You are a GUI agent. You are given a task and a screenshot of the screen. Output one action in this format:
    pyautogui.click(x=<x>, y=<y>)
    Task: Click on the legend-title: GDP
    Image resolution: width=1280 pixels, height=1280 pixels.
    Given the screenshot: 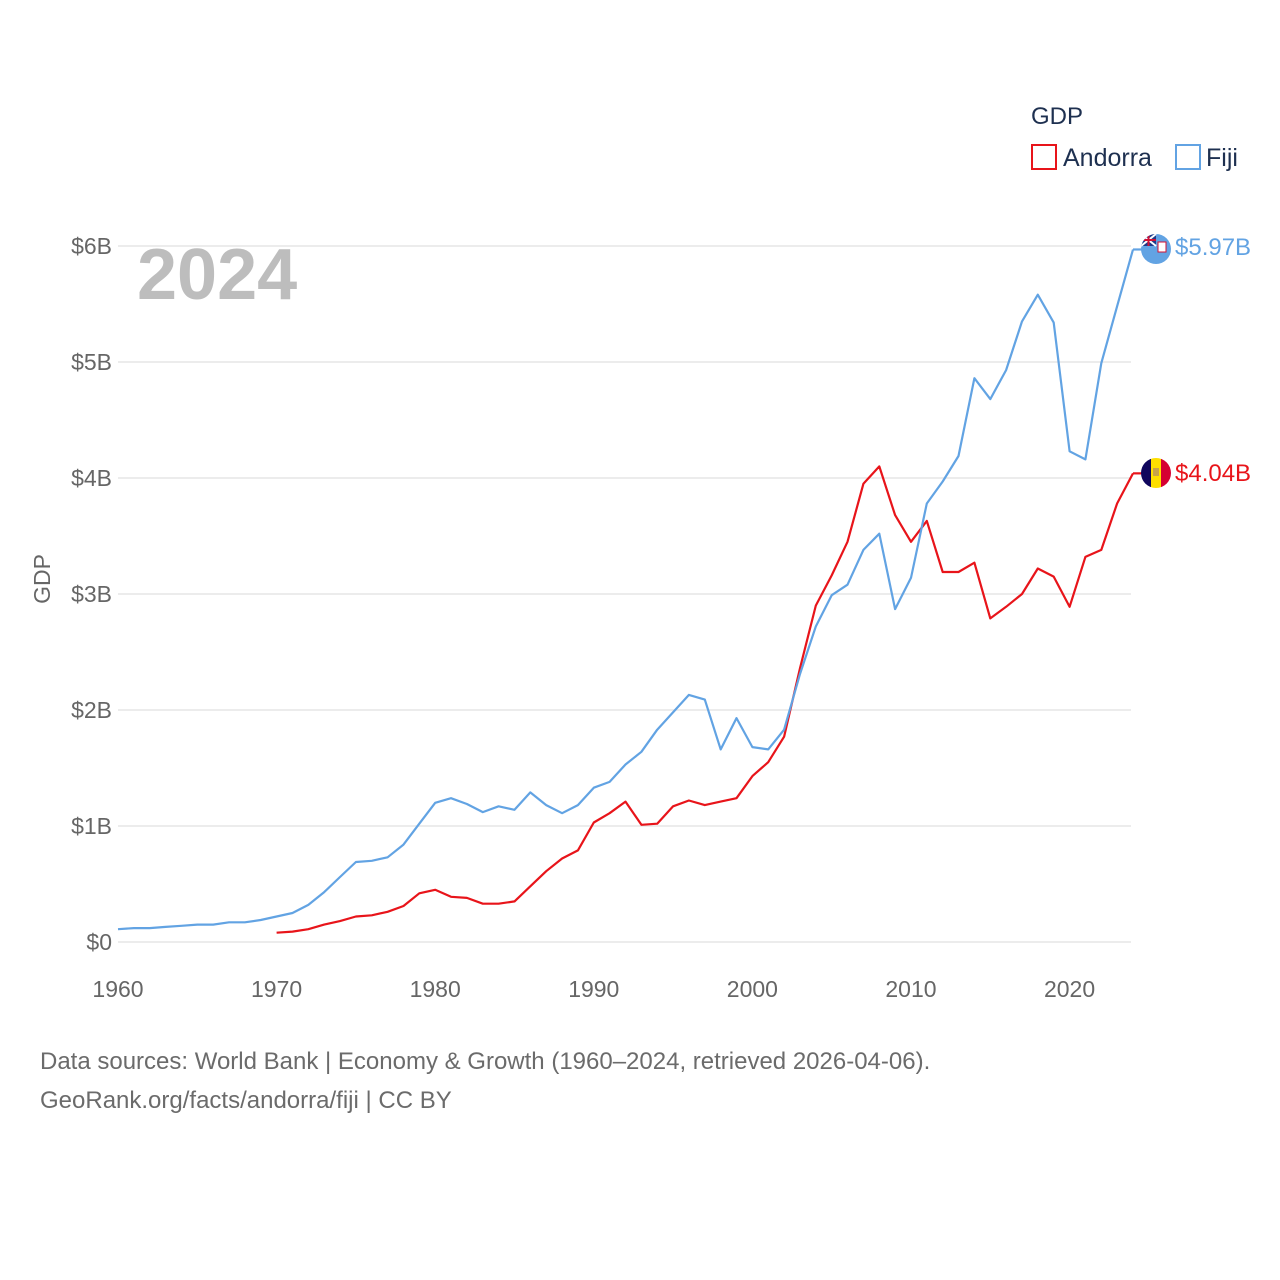 What is the action you would take?
    pyautogui.click(x=1057, y=116)
    